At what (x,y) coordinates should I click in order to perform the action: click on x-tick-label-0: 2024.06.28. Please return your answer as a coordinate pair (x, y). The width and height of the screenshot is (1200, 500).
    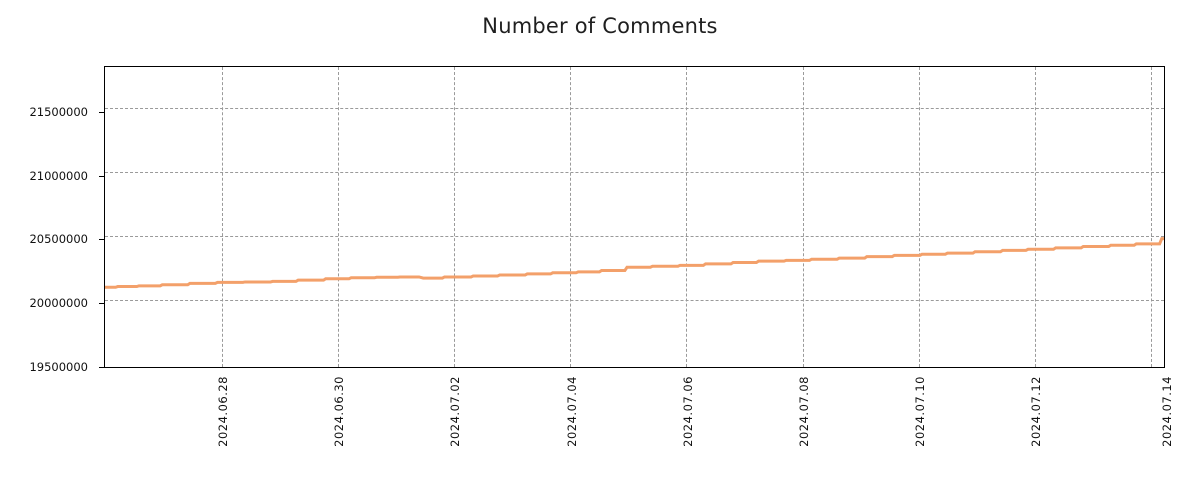
    Looking at the image, I should click on (223, 411).